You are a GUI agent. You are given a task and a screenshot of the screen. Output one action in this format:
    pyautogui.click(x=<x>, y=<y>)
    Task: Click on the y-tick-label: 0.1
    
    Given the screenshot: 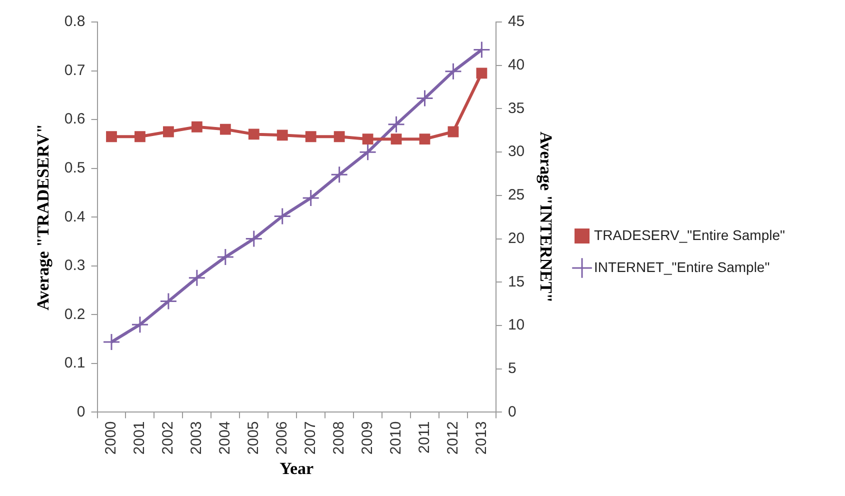 What is the action you would take?
    pyautogui.click(x=75, y=363)
    